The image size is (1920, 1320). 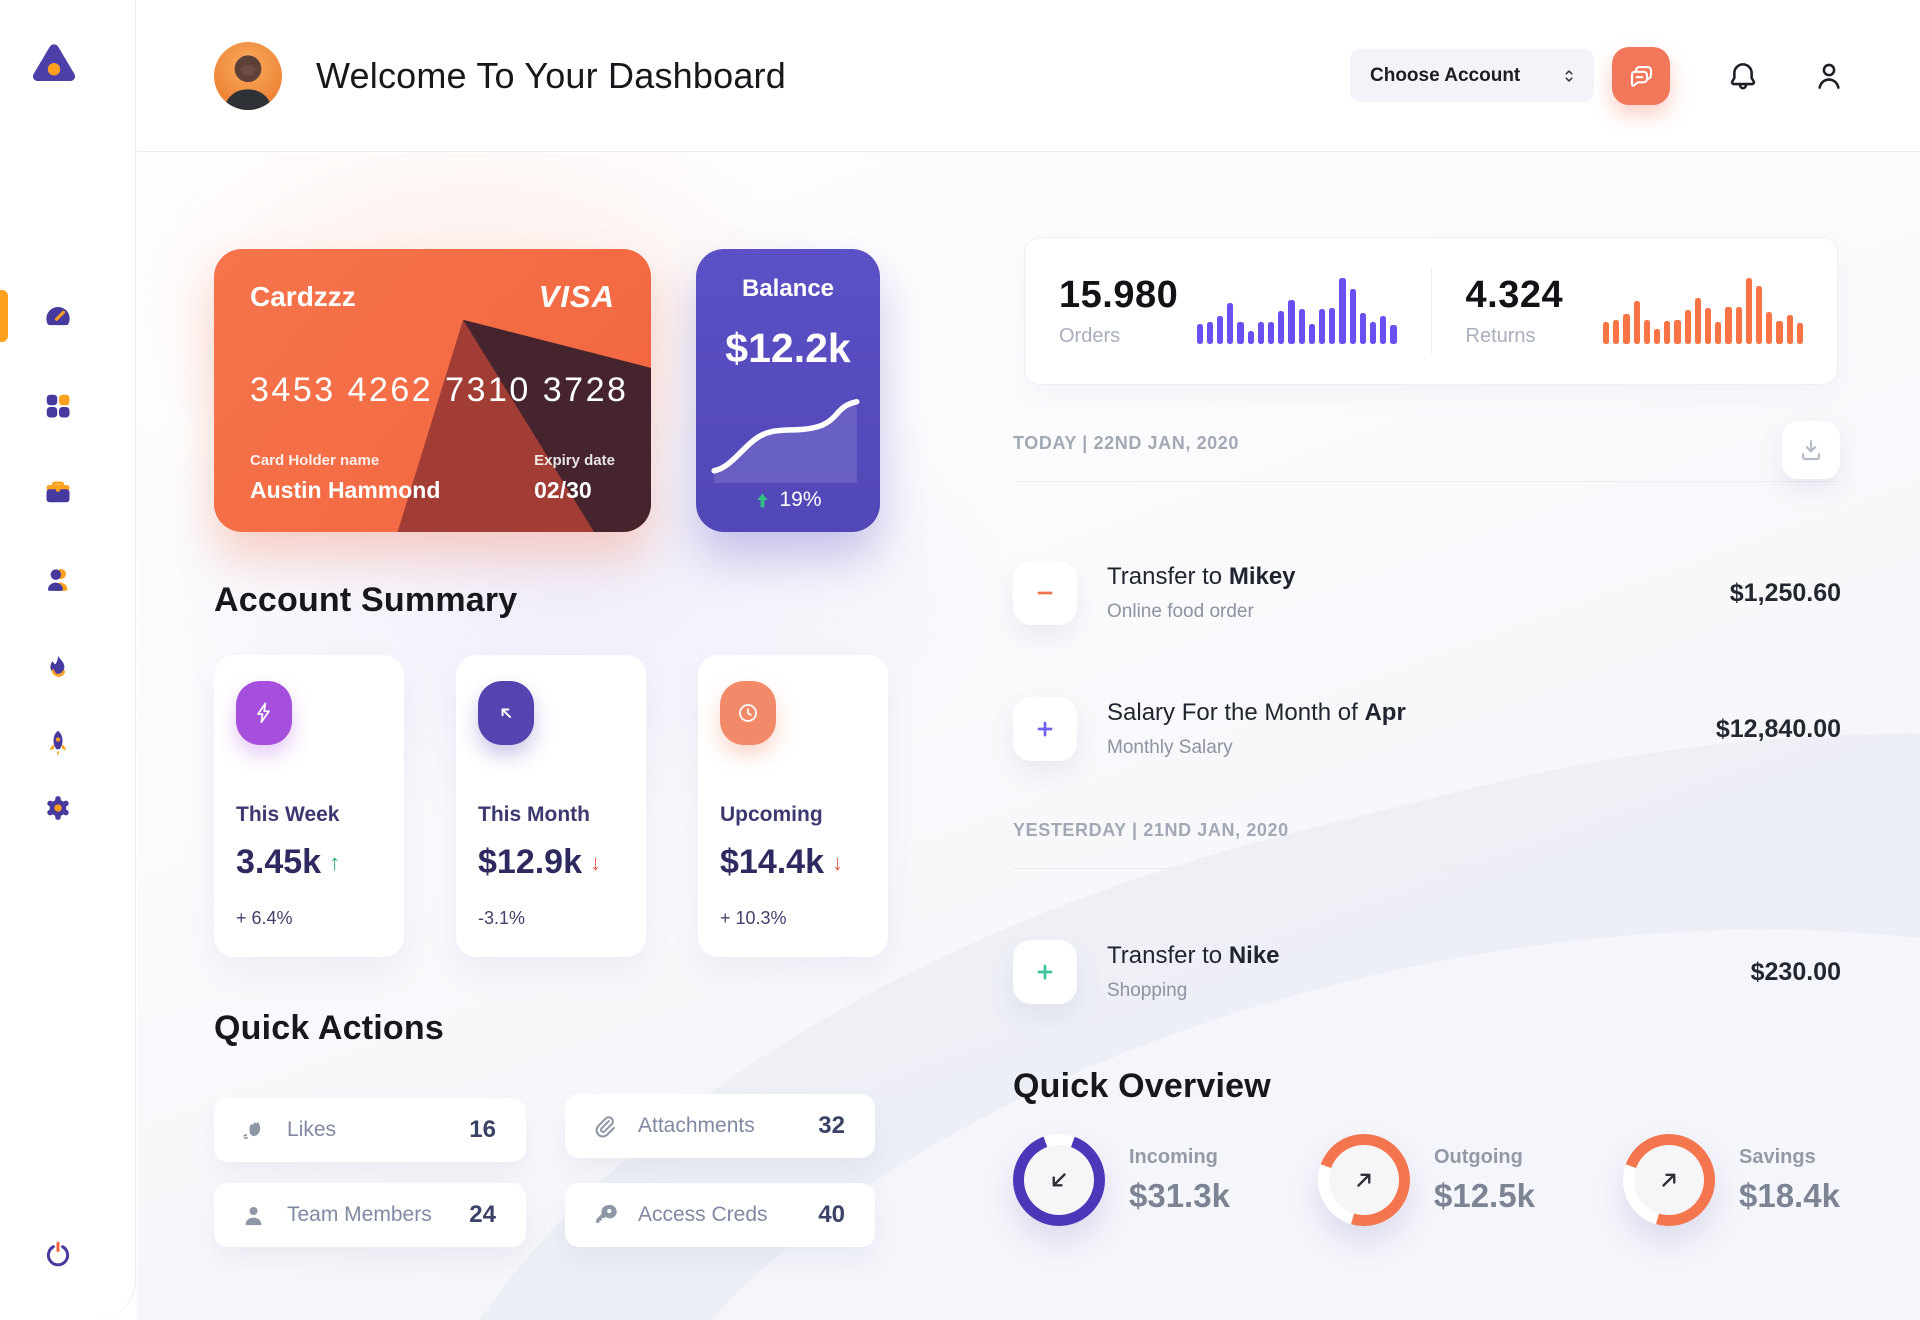 What do you see at coordinates (1170, 747) in the screenshot?
I see `transaction-subtitle: Monthly Salary` at bounding box center [1170, 747].